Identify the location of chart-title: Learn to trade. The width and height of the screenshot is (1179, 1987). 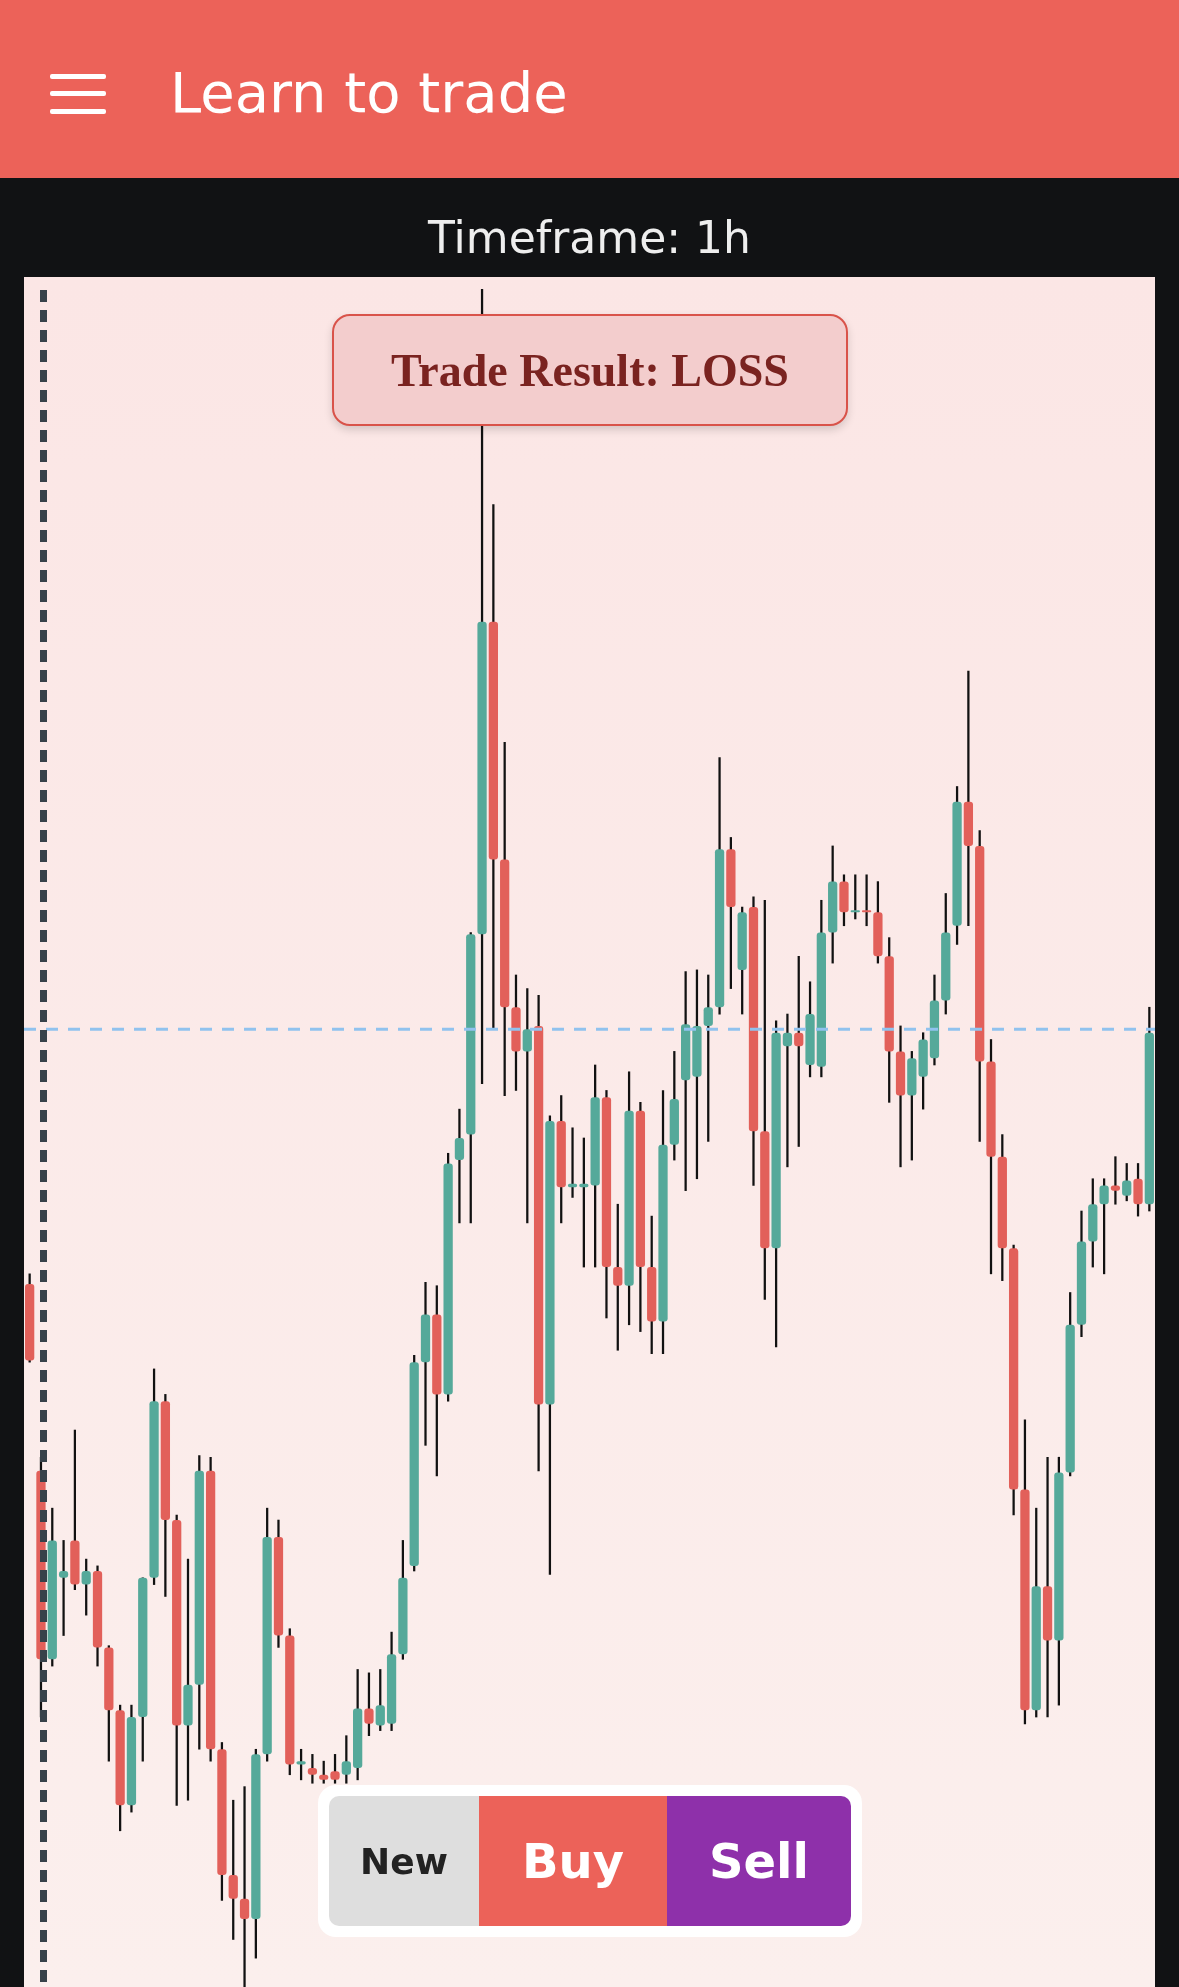
(369, 93).